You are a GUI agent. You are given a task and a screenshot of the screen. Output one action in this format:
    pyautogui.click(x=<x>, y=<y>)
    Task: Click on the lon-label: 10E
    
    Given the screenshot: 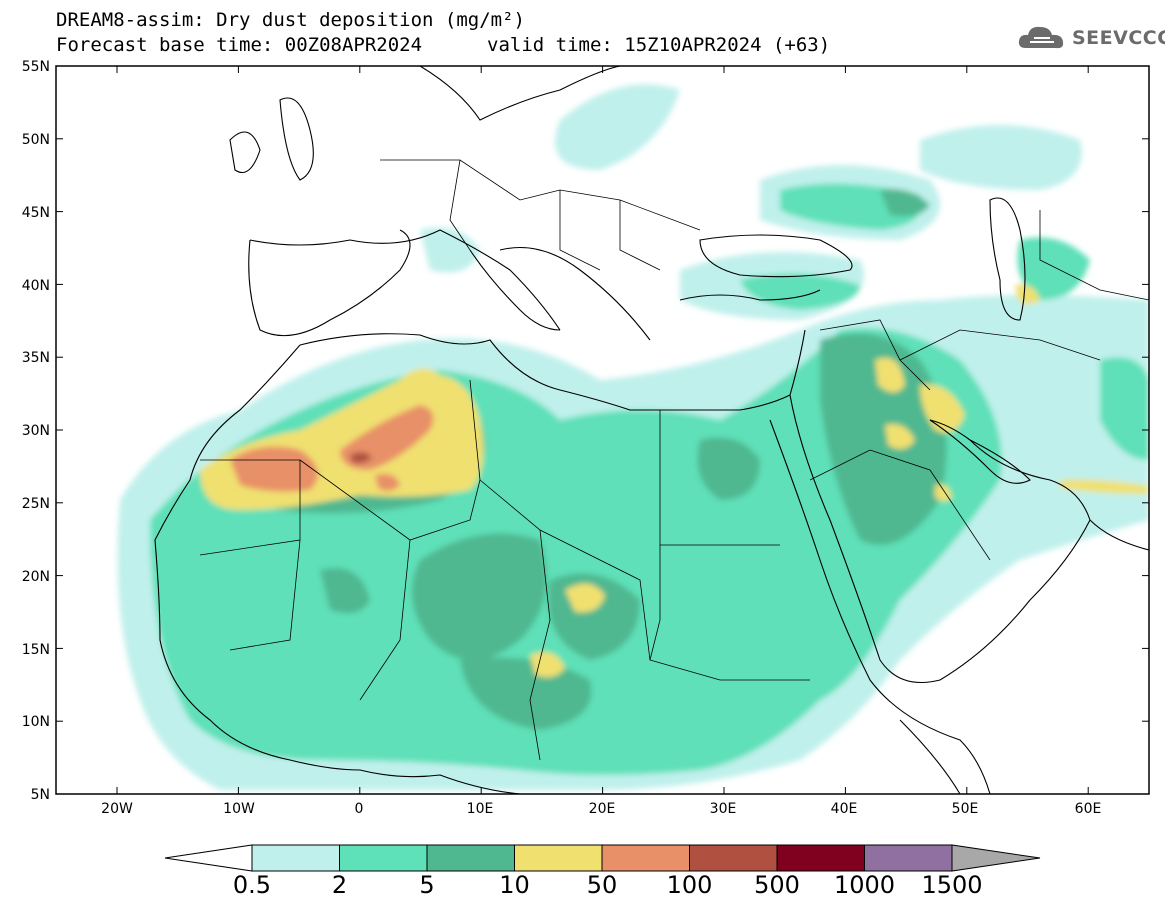 What is the action you would take?
    pyautogui.click(x=480, y=809)
    